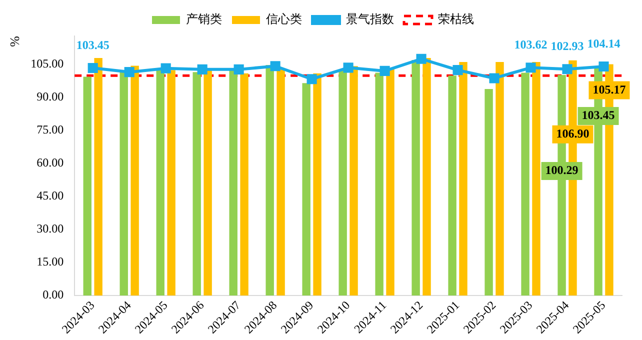 Image resolution: width=642 pixels, height=340 pixels. Describe the element at coordinates (50, 229) in the screenshot. I see `y-tick-label: 30.00` at that location.